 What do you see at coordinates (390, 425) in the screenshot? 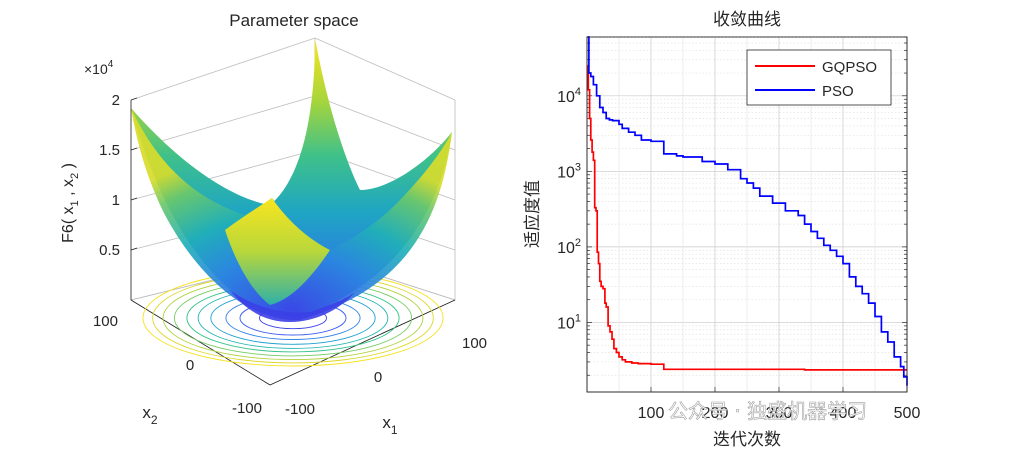
I see `x1-axis-label: x1` at bounding box center [390, 425].